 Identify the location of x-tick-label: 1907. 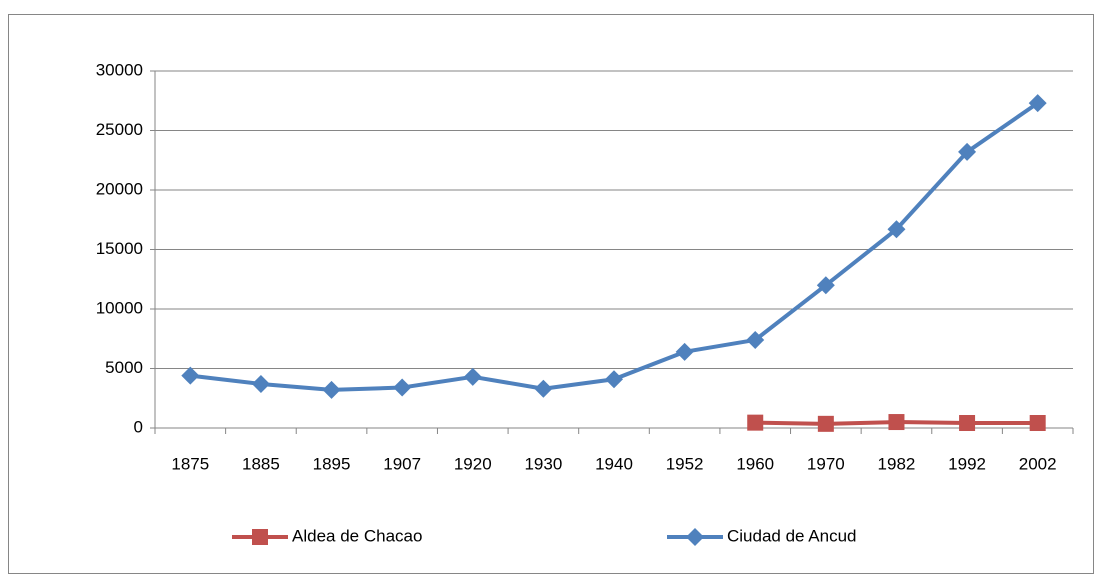
(402, 463).